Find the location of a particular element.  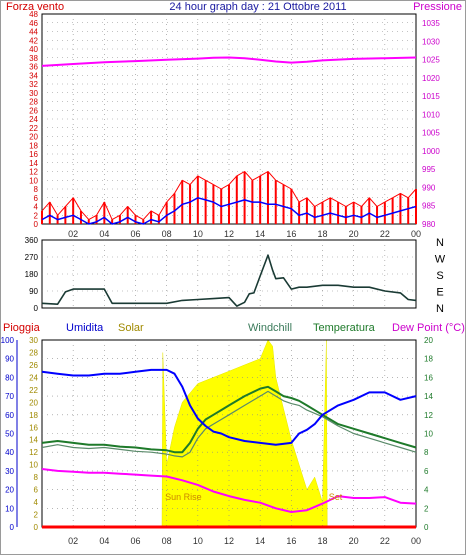

wind-xtick-label: 14 is located at coordinates (260, 234).